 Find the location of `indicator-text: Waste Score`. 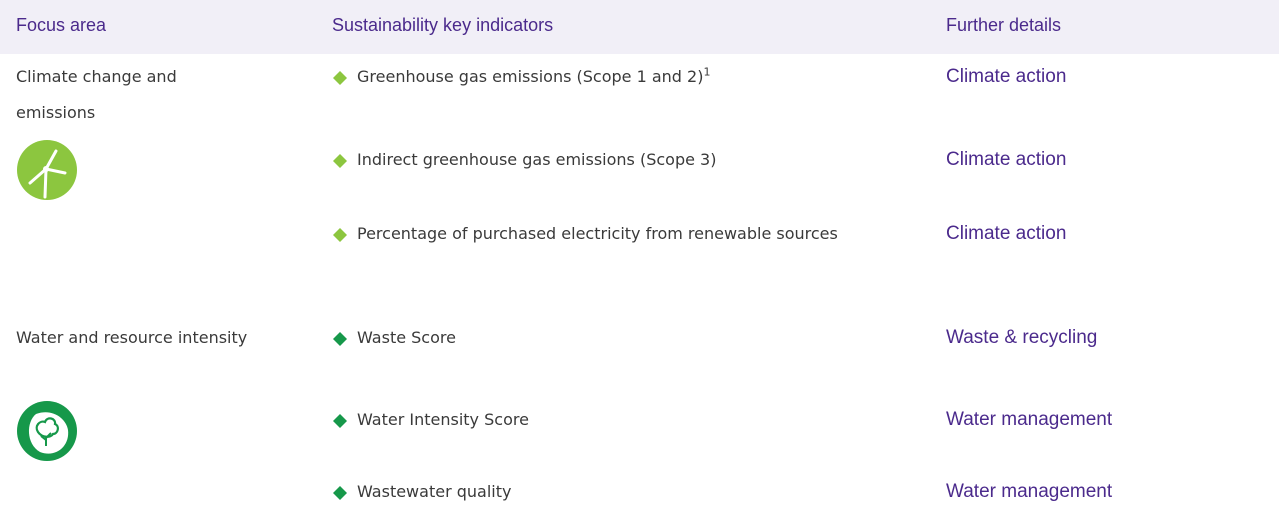

indicator-text: Waste Score is located at coordinates (406, 337).